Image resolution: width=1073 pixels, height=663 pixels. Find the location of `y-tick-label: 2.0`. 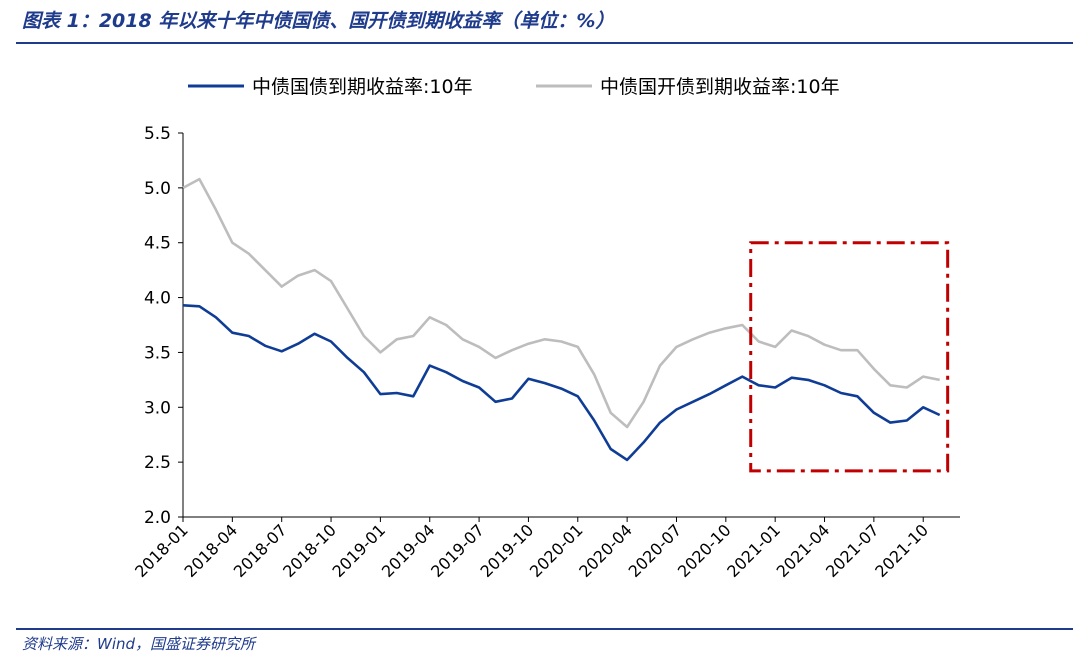

y-tick-label: 2.0 is located at coordinates (157, 518).